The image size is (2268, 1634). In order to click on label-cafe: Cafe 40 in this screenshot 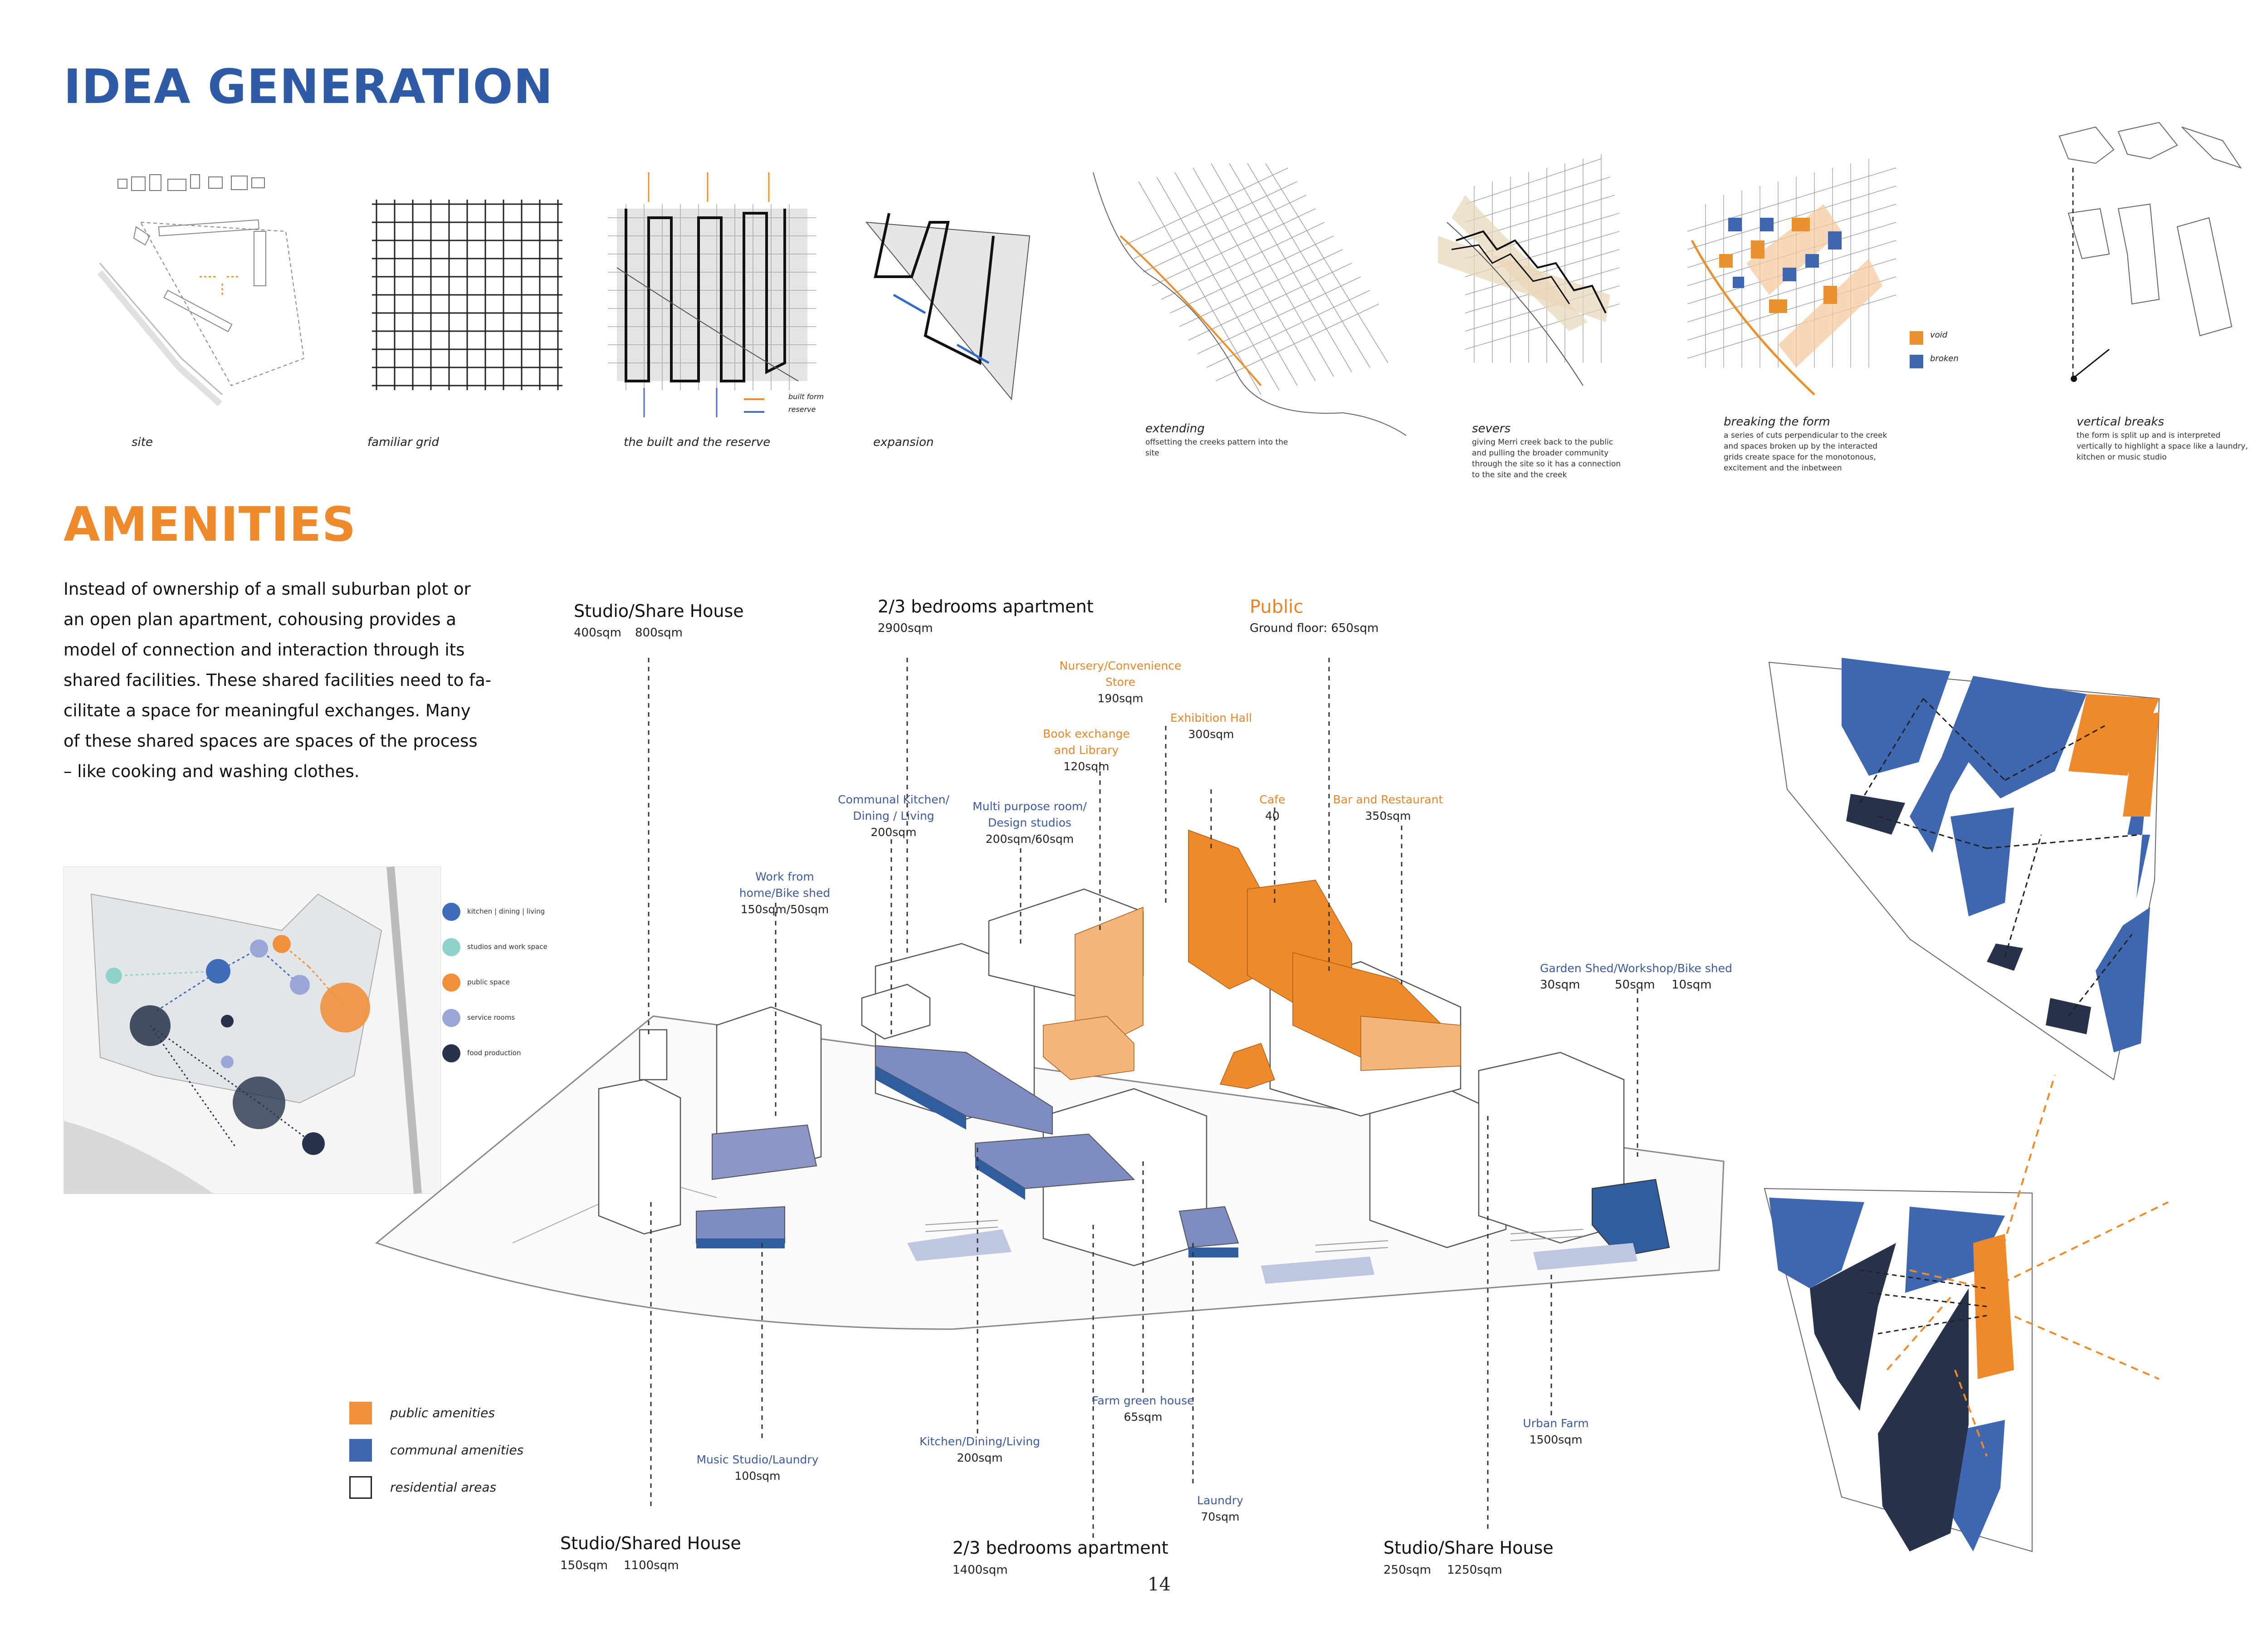, I will do `click(1273, 808)`.